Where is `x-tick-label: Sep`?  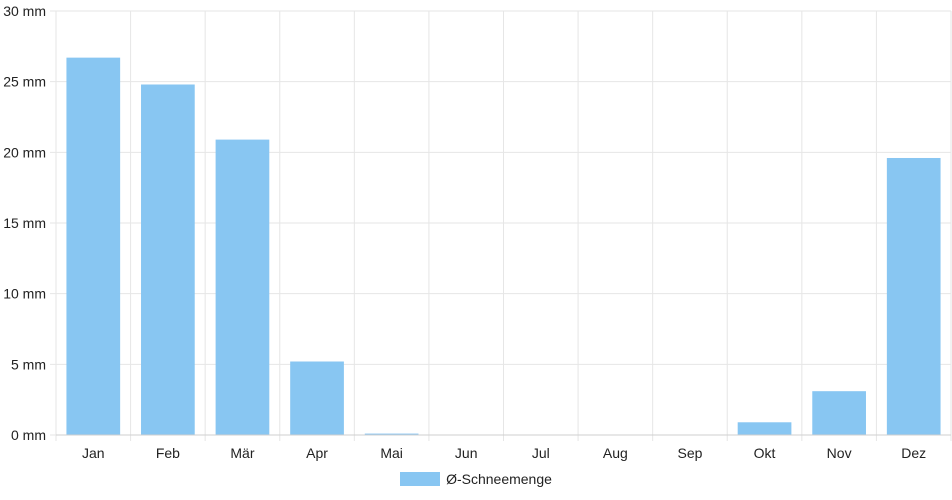 x-tick-label: Sep is located at coordinates (689, 453).